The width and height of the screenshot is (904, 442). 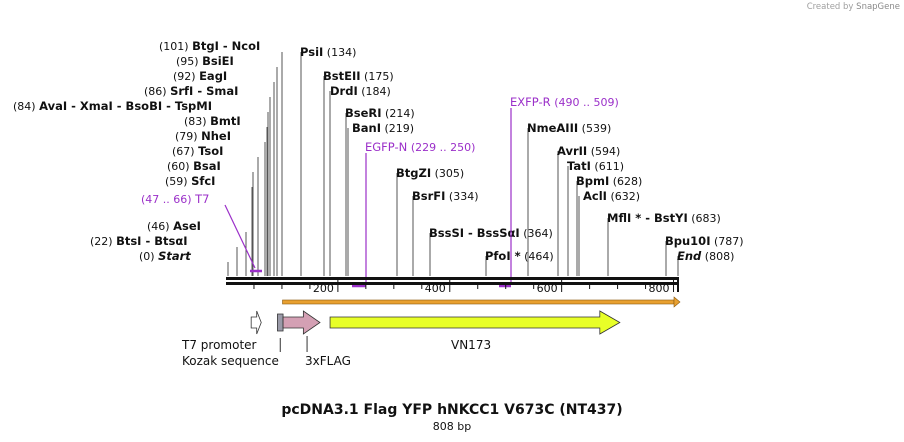 What do you see at coordinates (280, 322) in the screenshot?
I see `feature-kozak-sequence-shape` at bounding box center [280, 322].